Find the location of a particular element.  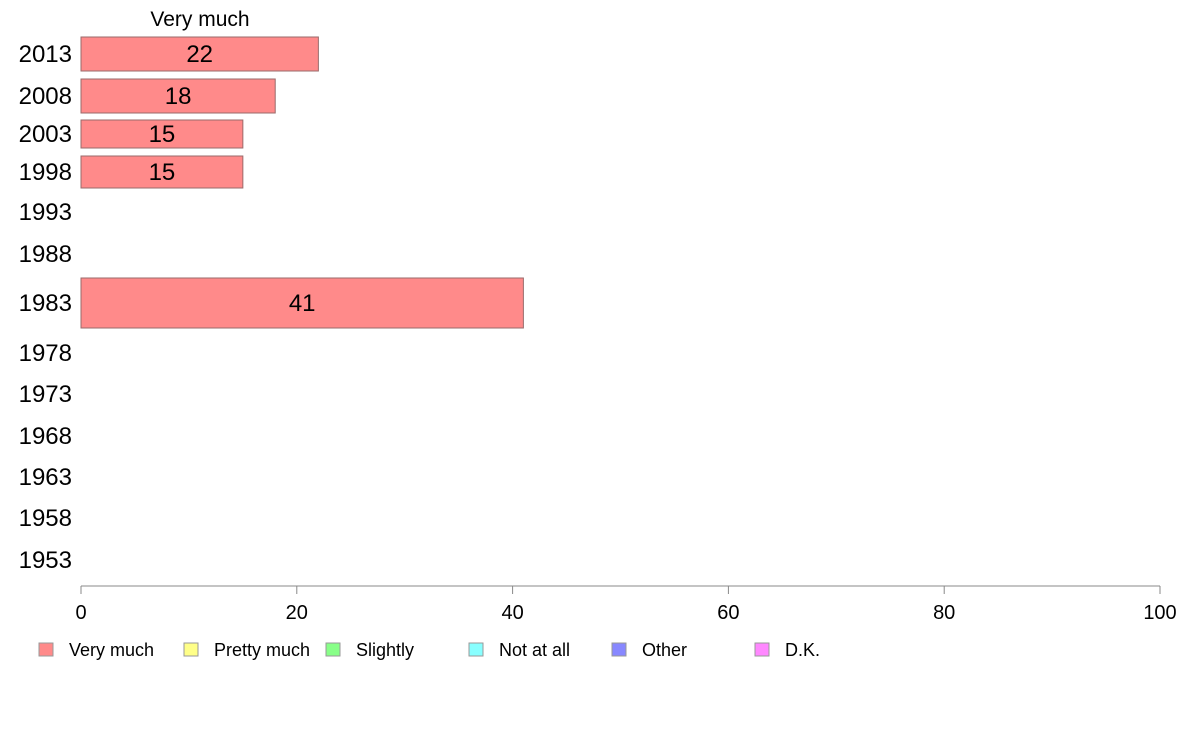

year-label-1983: 1983 is located at coordinates (45, 303).